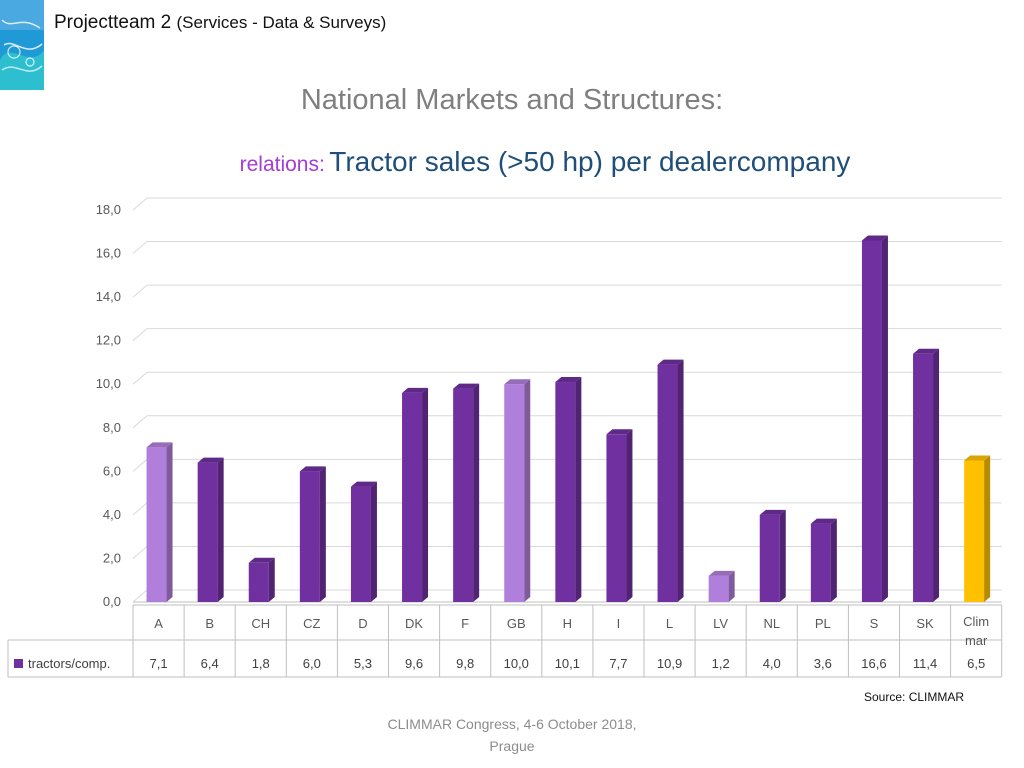 The width and height of the screenshot is (1024, 768). I want to click on slide-title: National Markets and Structures:, so click(512, 100).